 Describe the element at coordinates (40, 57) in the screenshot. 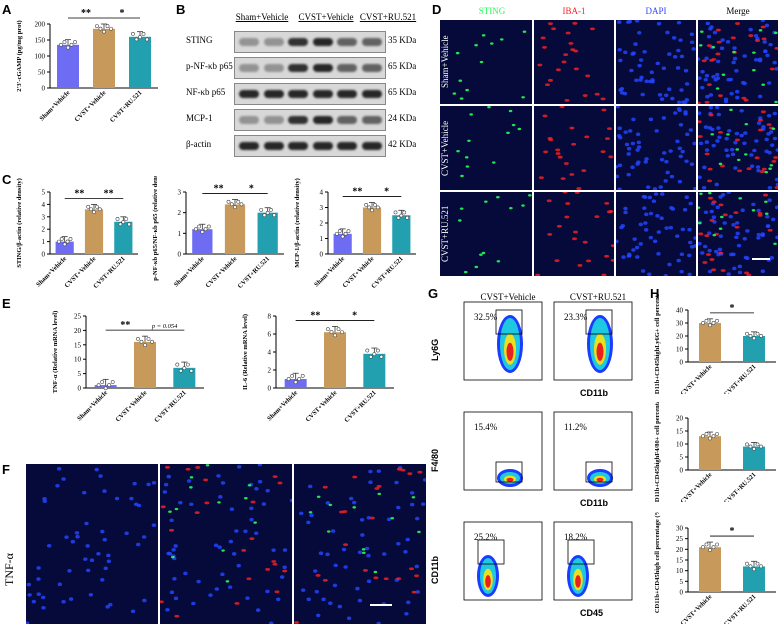

I see `y-tick-label: 100` at that location.